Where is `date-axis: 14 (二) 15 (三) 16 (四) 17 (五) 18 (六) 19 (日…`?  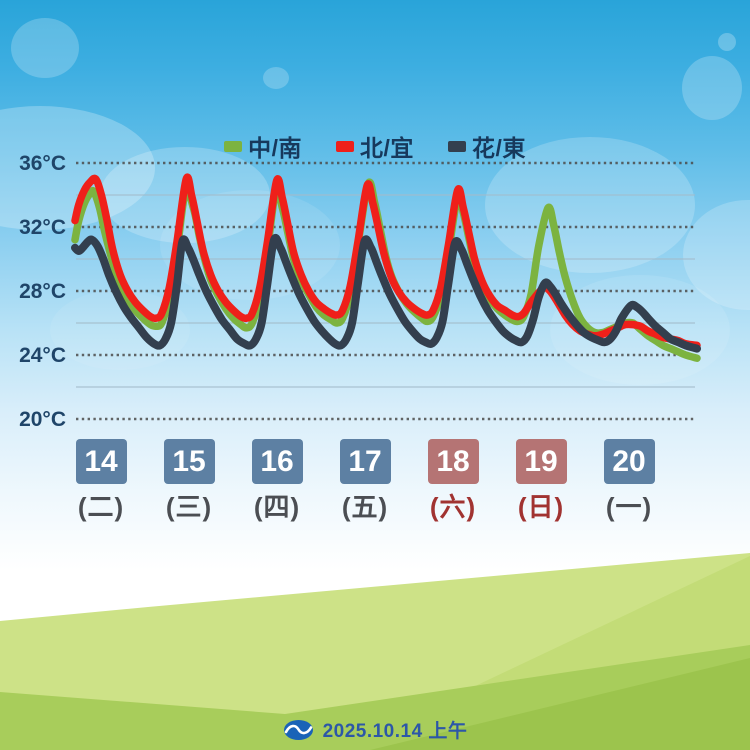 date-axis: 14 (二) 15 (三) 16 (四) 17 (五) 18 (六) 19 (日… is located at coordinates (365, 481).